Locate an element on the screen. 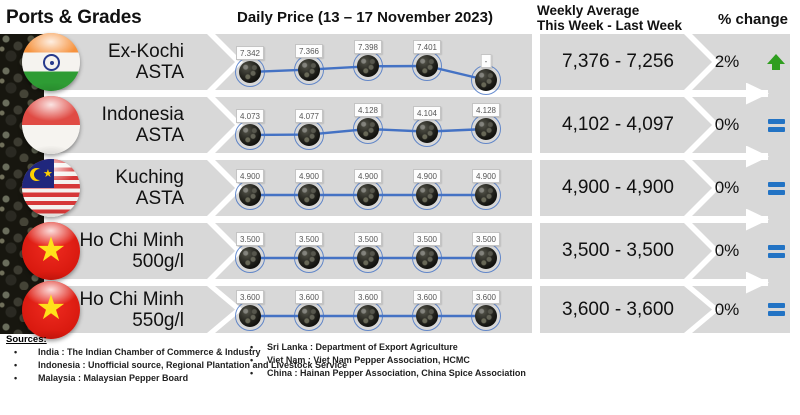 The image size is (800, 415). port-grade-label: Indonesia ASTA is located at coordinates (117, 125).